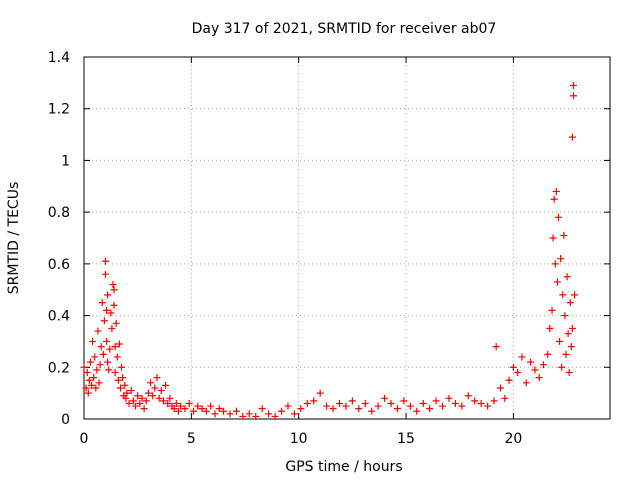 This screenshot has height=480, width=640. Describe the element at coordinates (406, 439) in the screenshot. I see `x-tick-label: 15` at that location.